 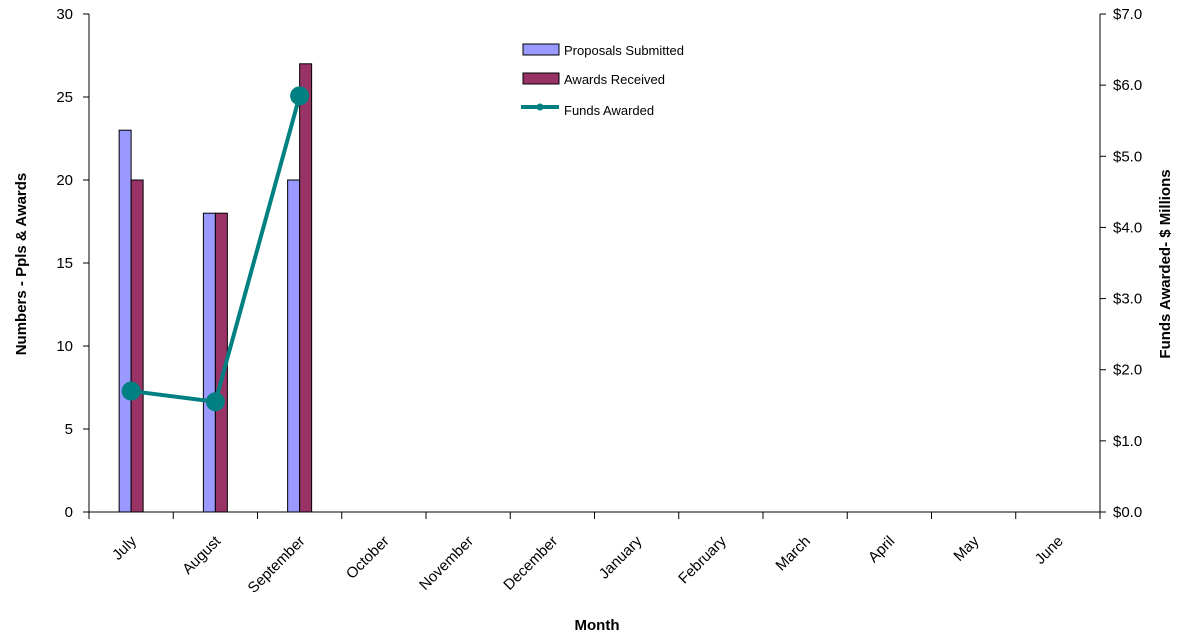 What do you see at coordinates (124, 547) in the screenshot?
I see `x-tick-label: July` at bounding box center [124, 547].